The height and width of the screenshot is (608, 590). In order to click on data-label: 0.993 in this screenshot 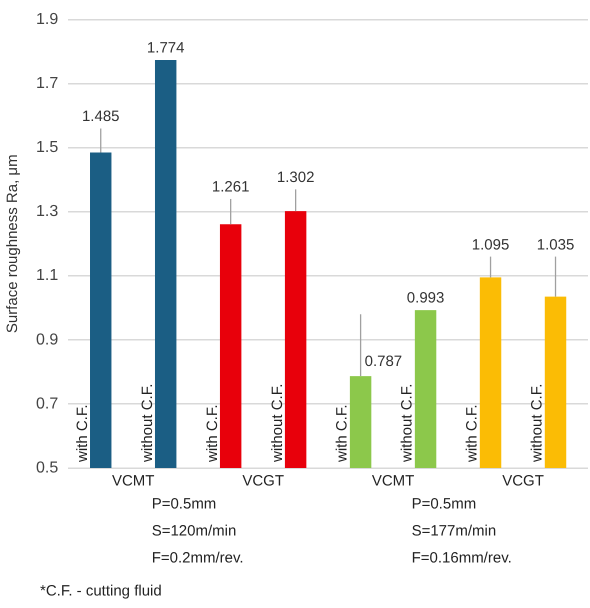, I will do `click(425, 298)`.